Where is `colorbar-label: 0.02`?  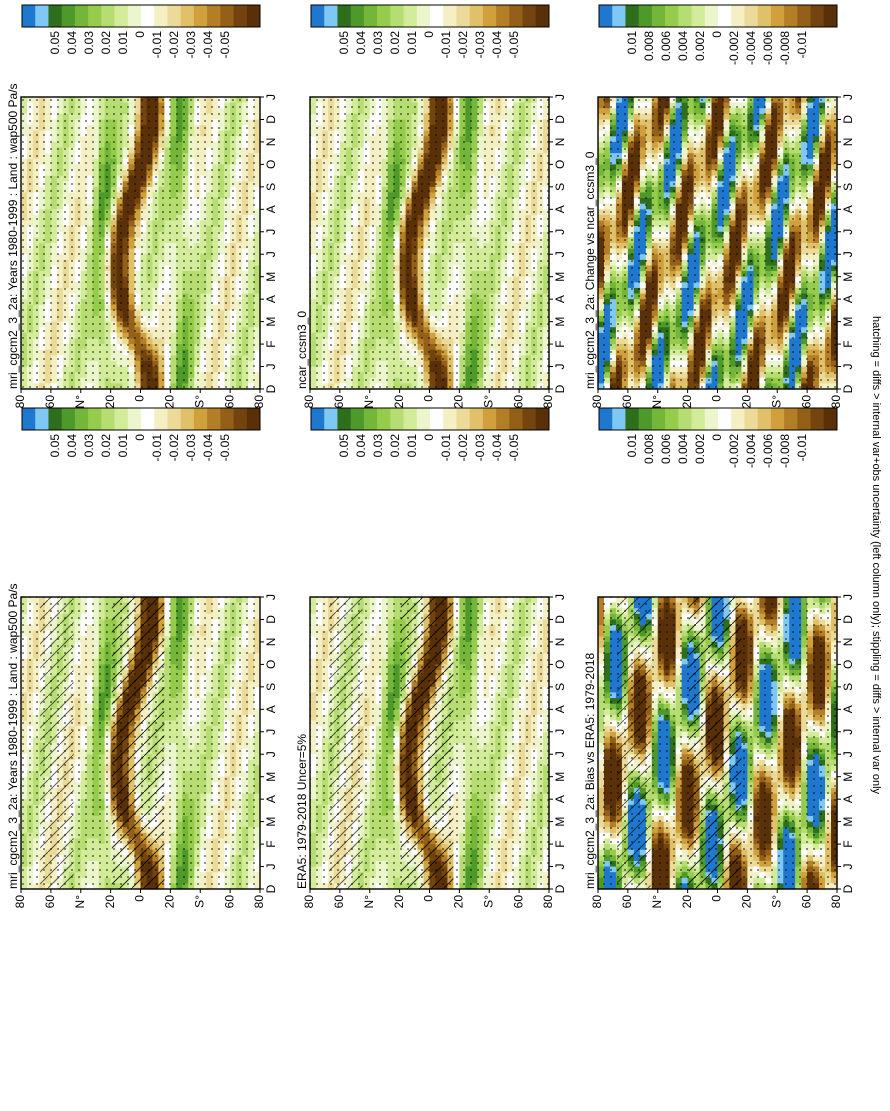
colorbar-label: 0.02 is located at coordinates (106, 446).